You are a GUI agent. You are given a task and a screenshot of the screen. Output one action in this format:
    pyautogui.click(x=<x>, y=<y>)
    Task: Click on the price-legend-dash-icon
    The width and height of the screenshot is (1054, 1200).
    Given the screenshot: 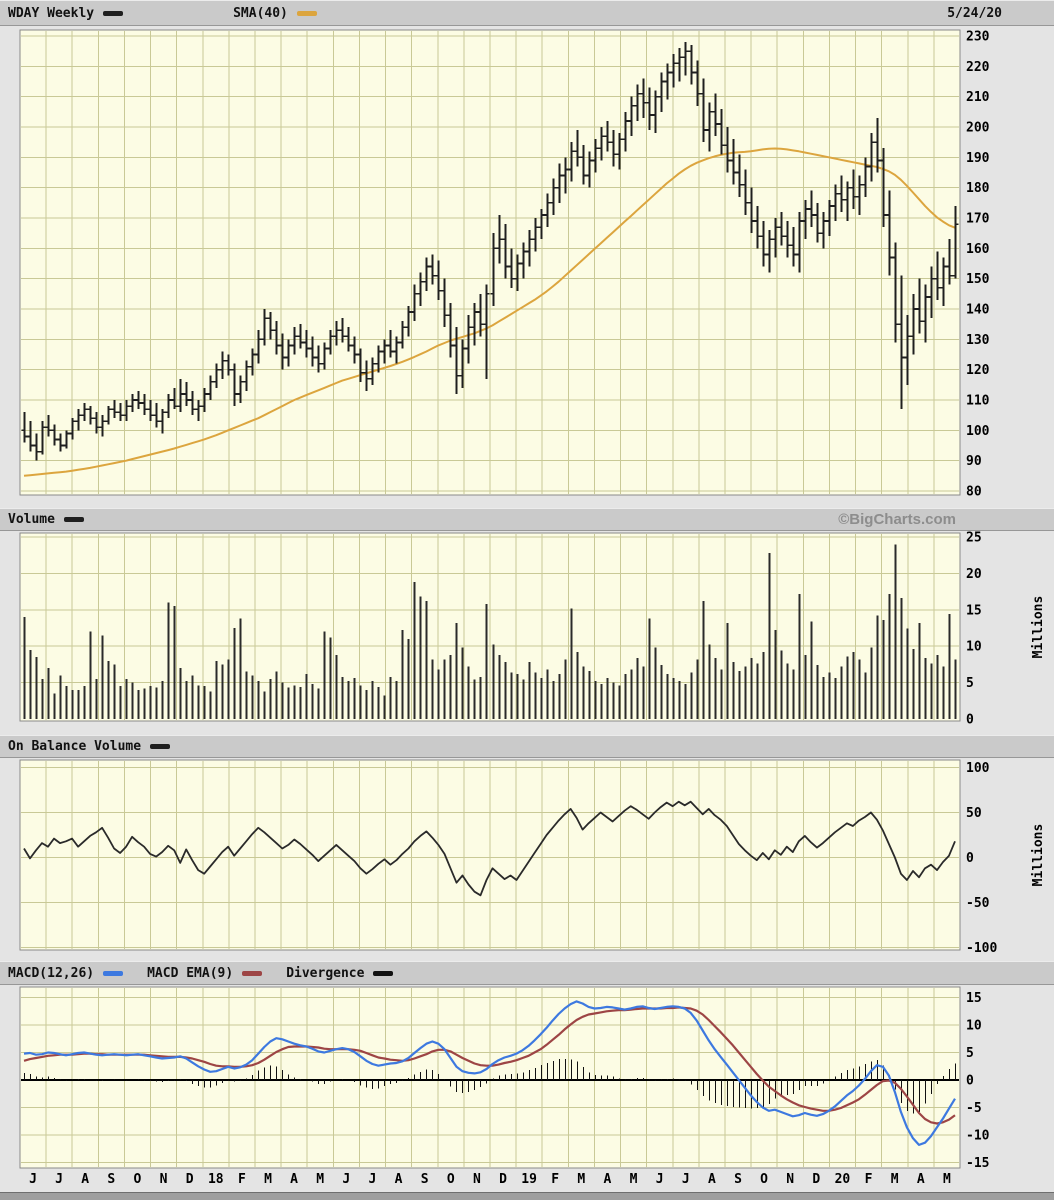 What is the action you would take?
    pyautogui.click(x=113, y=13)
    